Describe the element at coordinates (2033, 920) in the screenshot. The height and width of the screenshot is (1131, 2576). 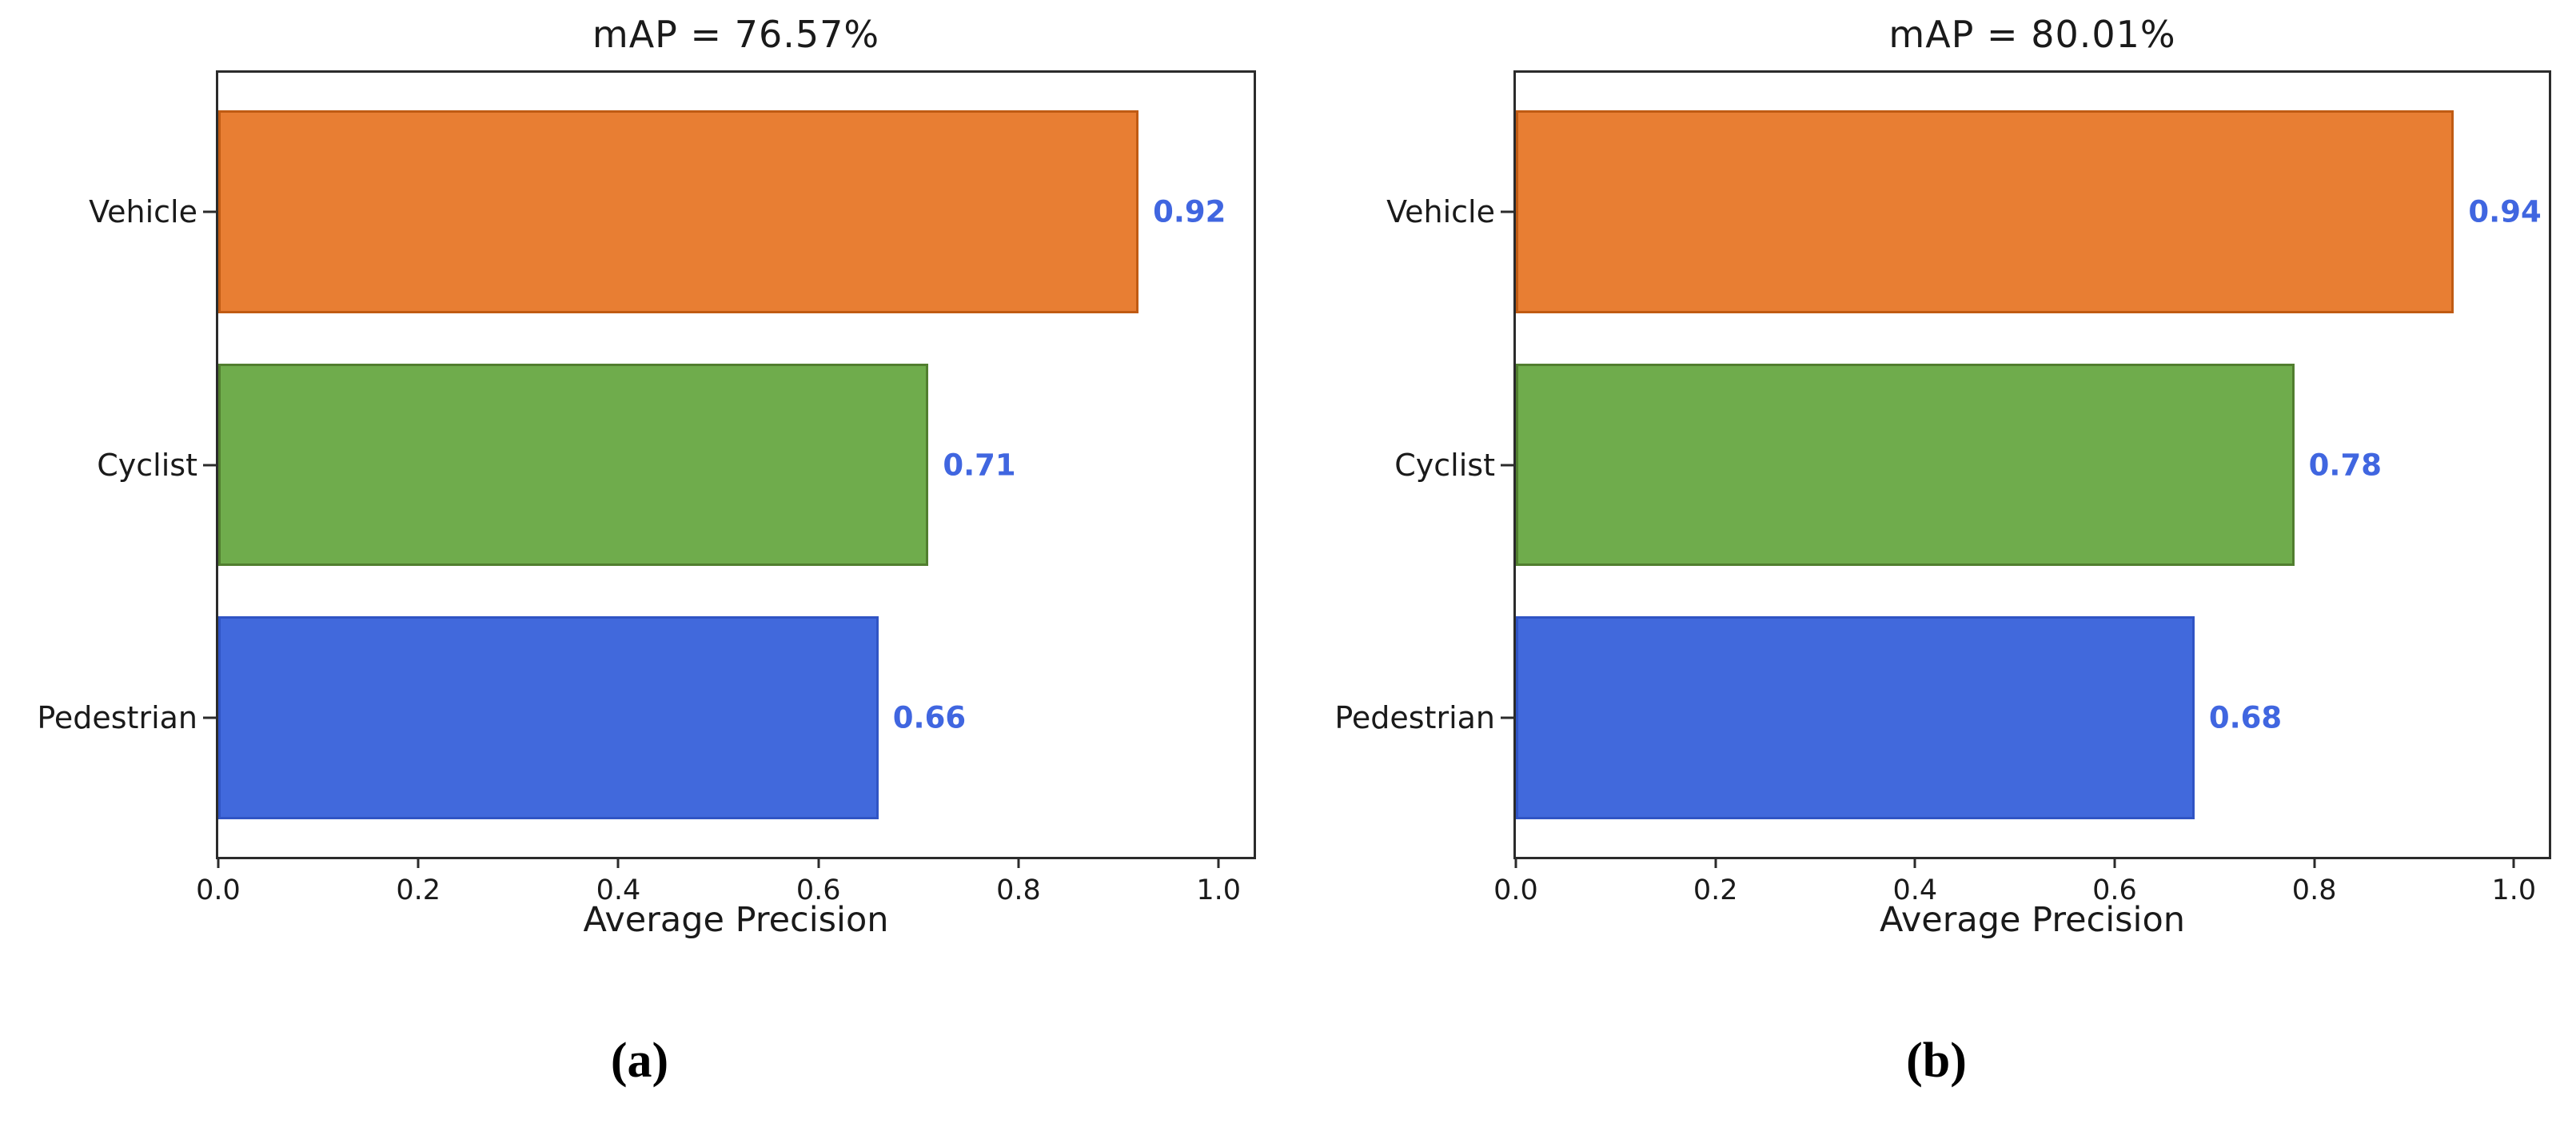
I see `chart-b-x-axis-label: Average Precision` at that location.